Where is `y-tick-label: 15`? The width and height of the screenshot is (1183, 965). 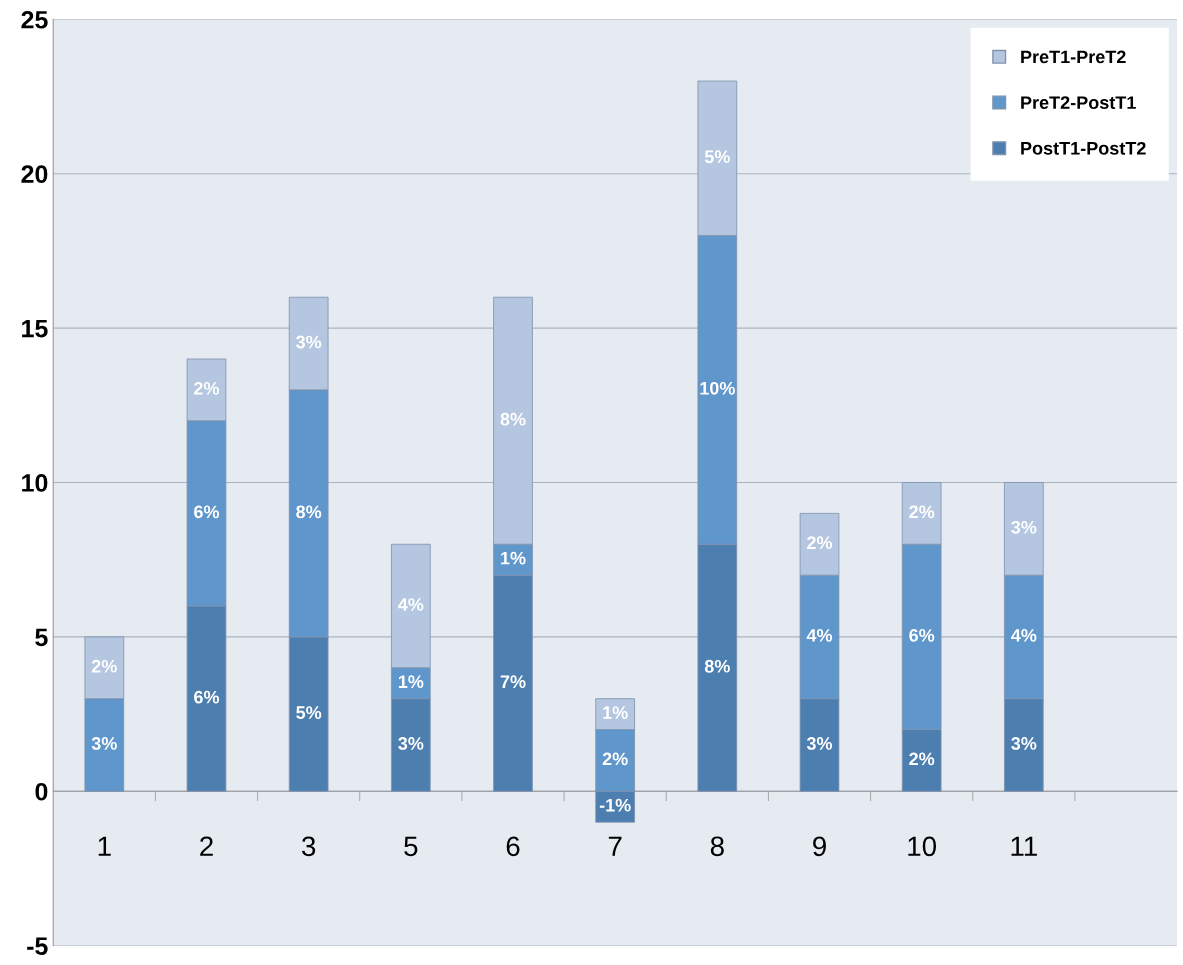 y-tick-label: 15 is located at coordinates (35, 328).